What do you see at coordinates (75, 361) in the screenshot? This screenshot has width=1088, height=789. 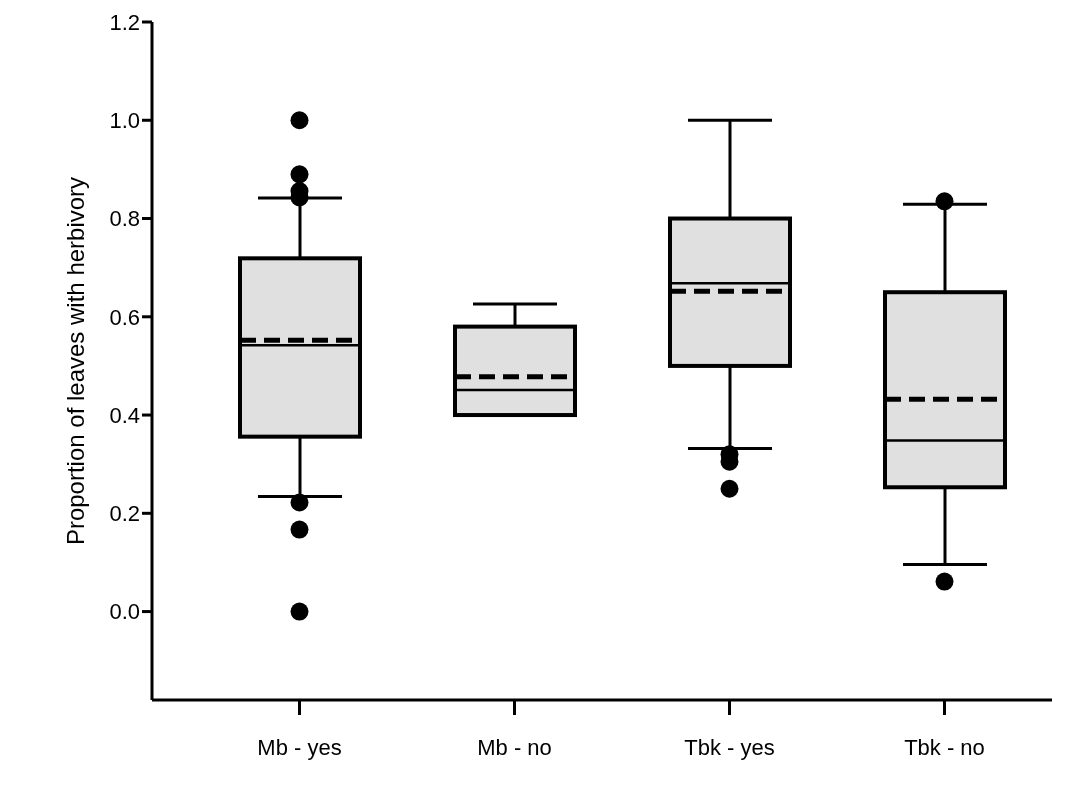 I see `y-axis-title: Proportion of leaves with herbivory` at bounding box center [75, 361].